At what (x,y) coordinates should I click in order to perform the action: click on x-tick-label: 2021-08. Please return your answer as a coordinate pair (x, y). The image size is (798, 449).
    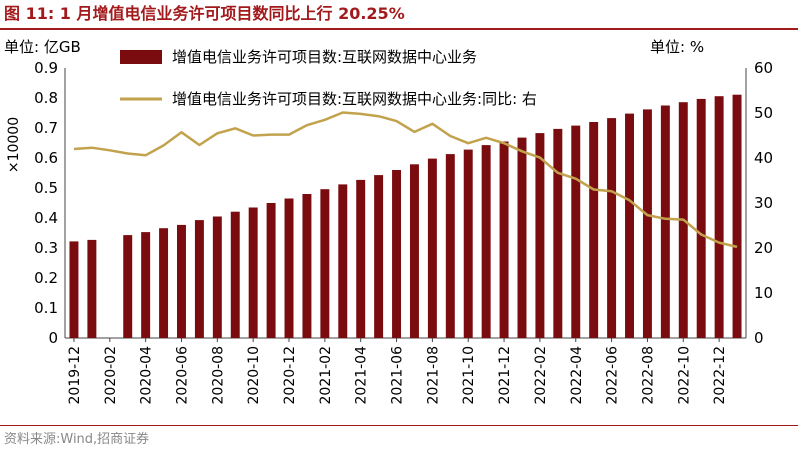
    Looking at the image, I should click on (433, 375).